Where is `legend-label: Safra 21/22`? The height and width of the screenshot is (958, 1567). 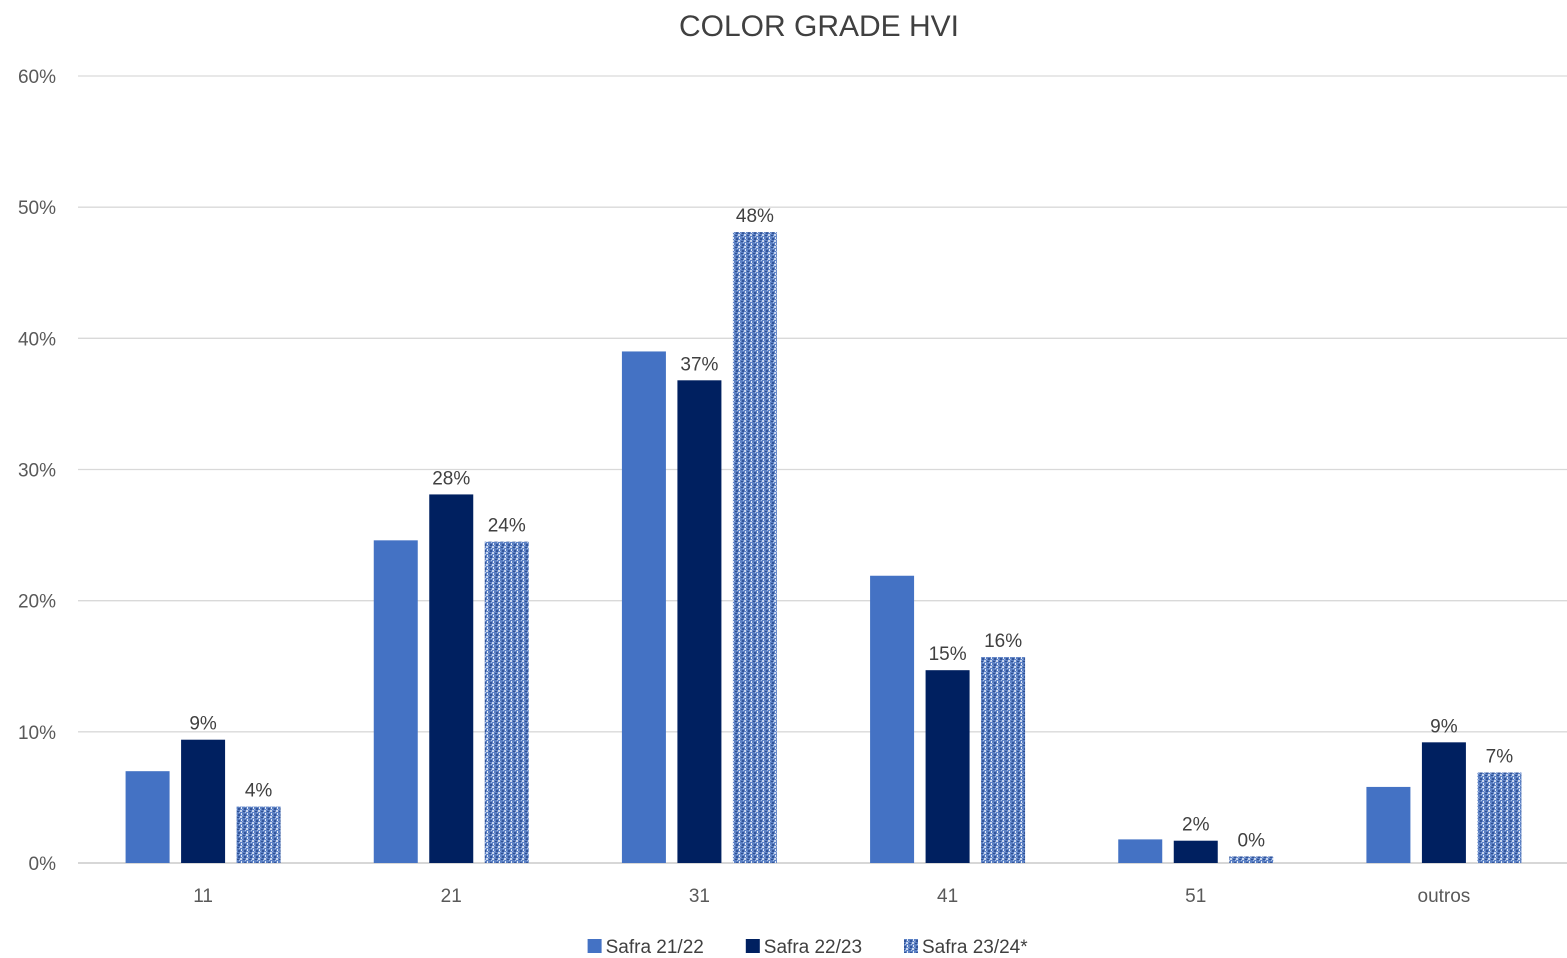 legend-label: Safra 21/22 is located at coordinates (655, 947).